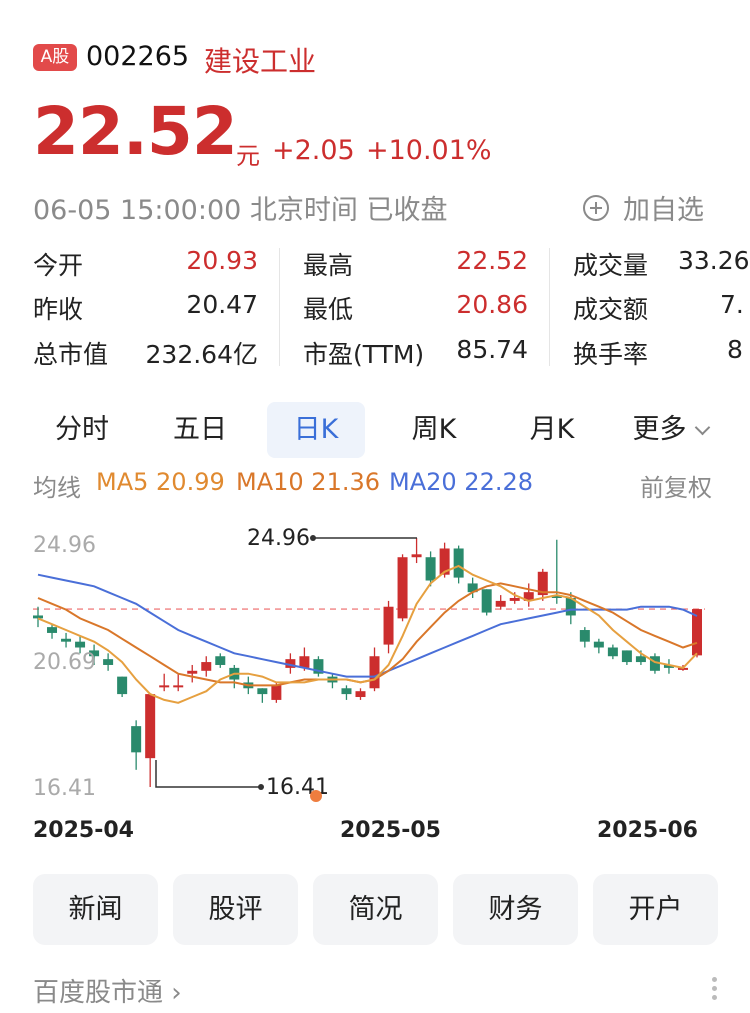  Describe the element at coordinates (278, 538) in the screenshot. I see `max-label: 24.96` at that location.